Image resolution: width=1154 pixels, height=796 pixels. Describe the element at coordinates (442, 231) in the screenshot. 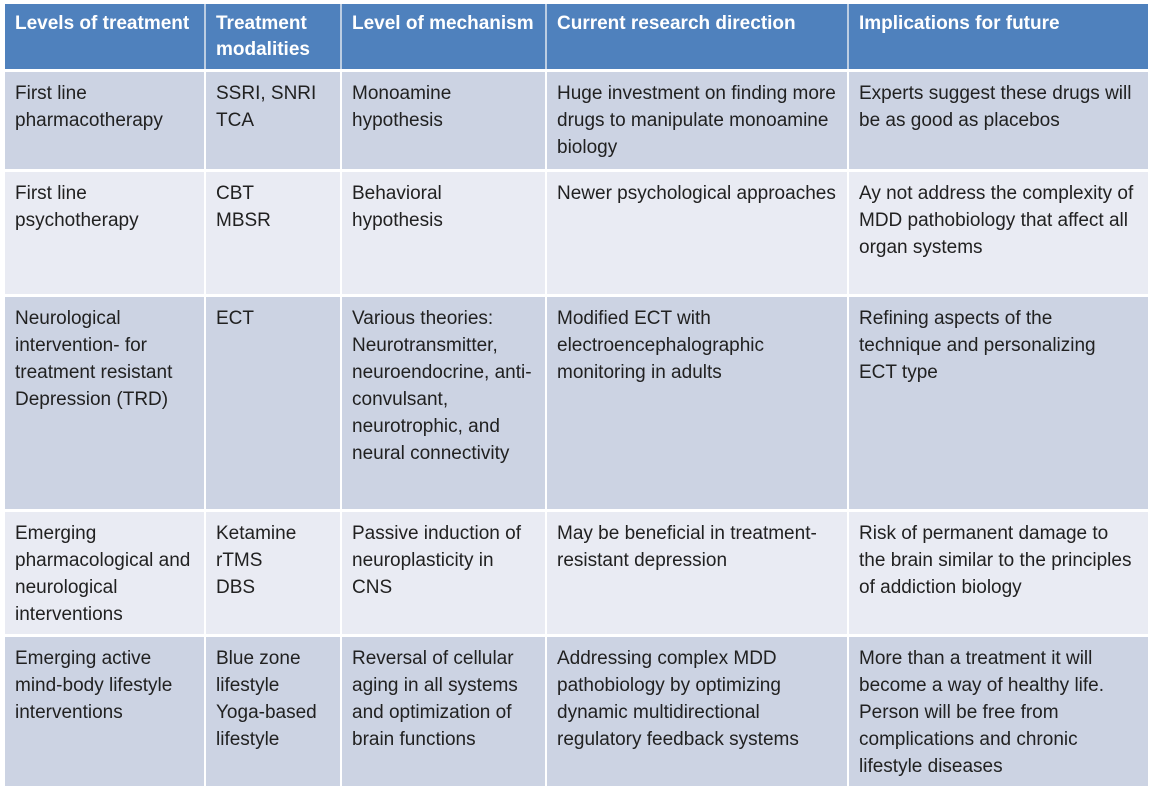

I see `table-cell: Behavioral hypothesis` at that location.